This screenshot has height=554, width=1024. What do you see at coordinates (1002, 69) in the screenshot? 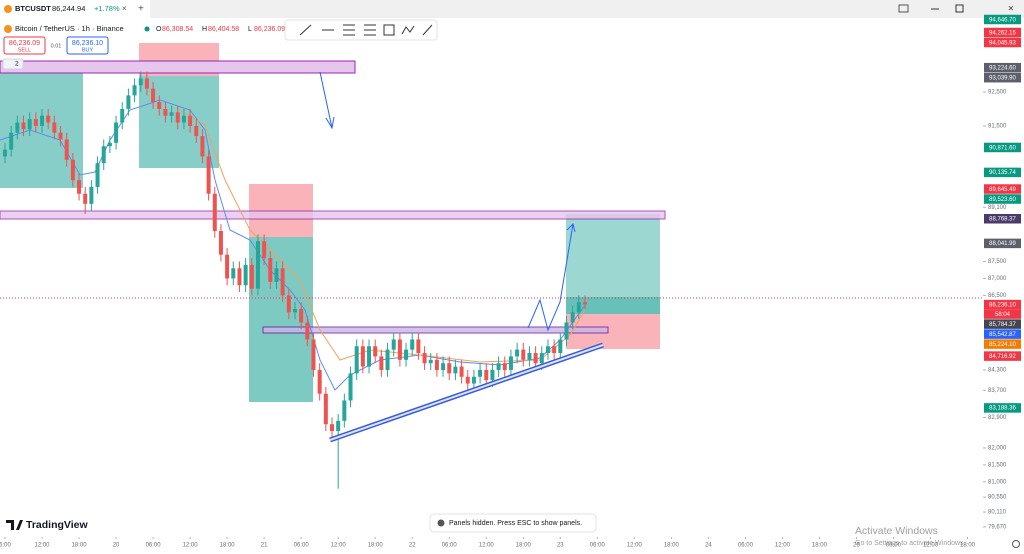
I see `price-badge-label: 93,224.60` at bounding box center [1002, 69].